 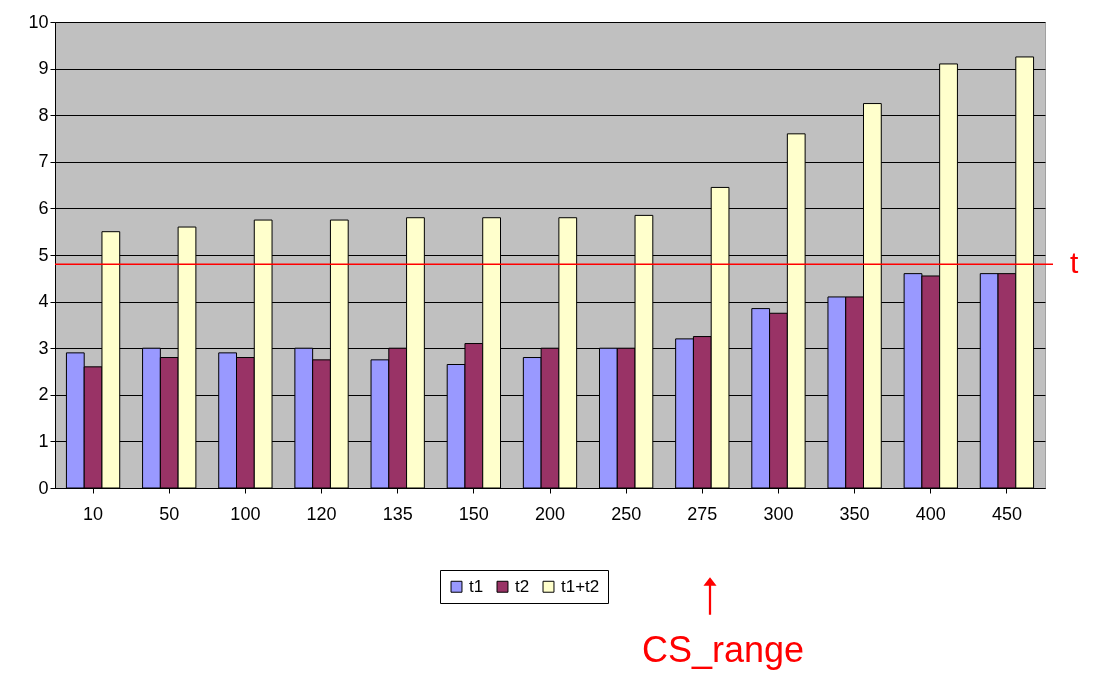 I want to click on x-tick-label: 100, so click(x=245, y=513).